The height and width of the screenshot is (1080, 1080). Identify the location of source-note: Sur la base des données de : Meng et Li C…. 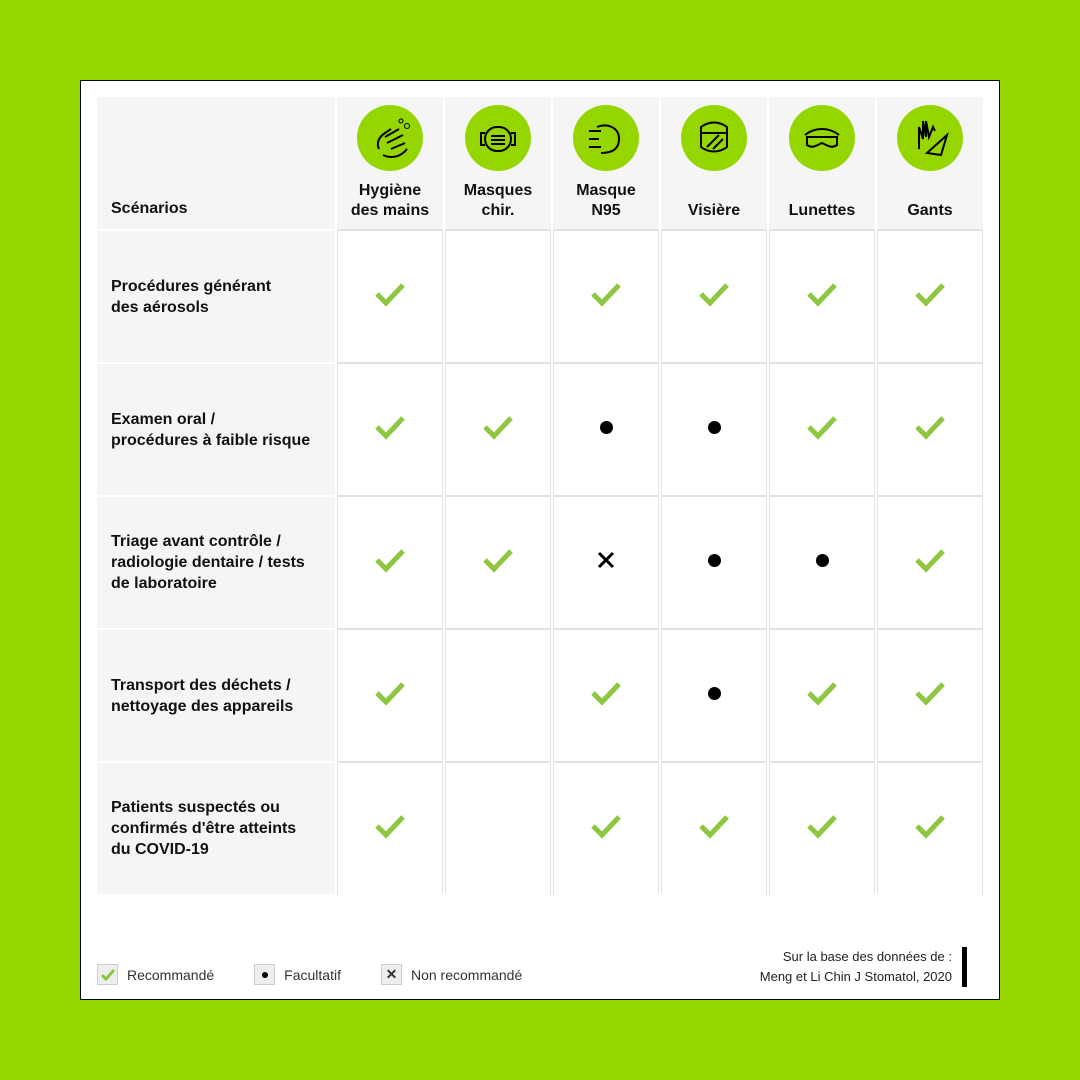
(863, 967).